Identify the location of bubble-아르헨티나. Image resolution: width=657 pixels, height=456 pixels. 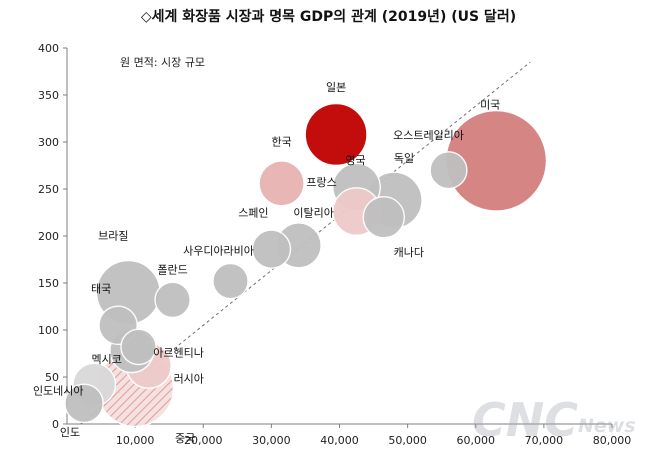
(138, 347).